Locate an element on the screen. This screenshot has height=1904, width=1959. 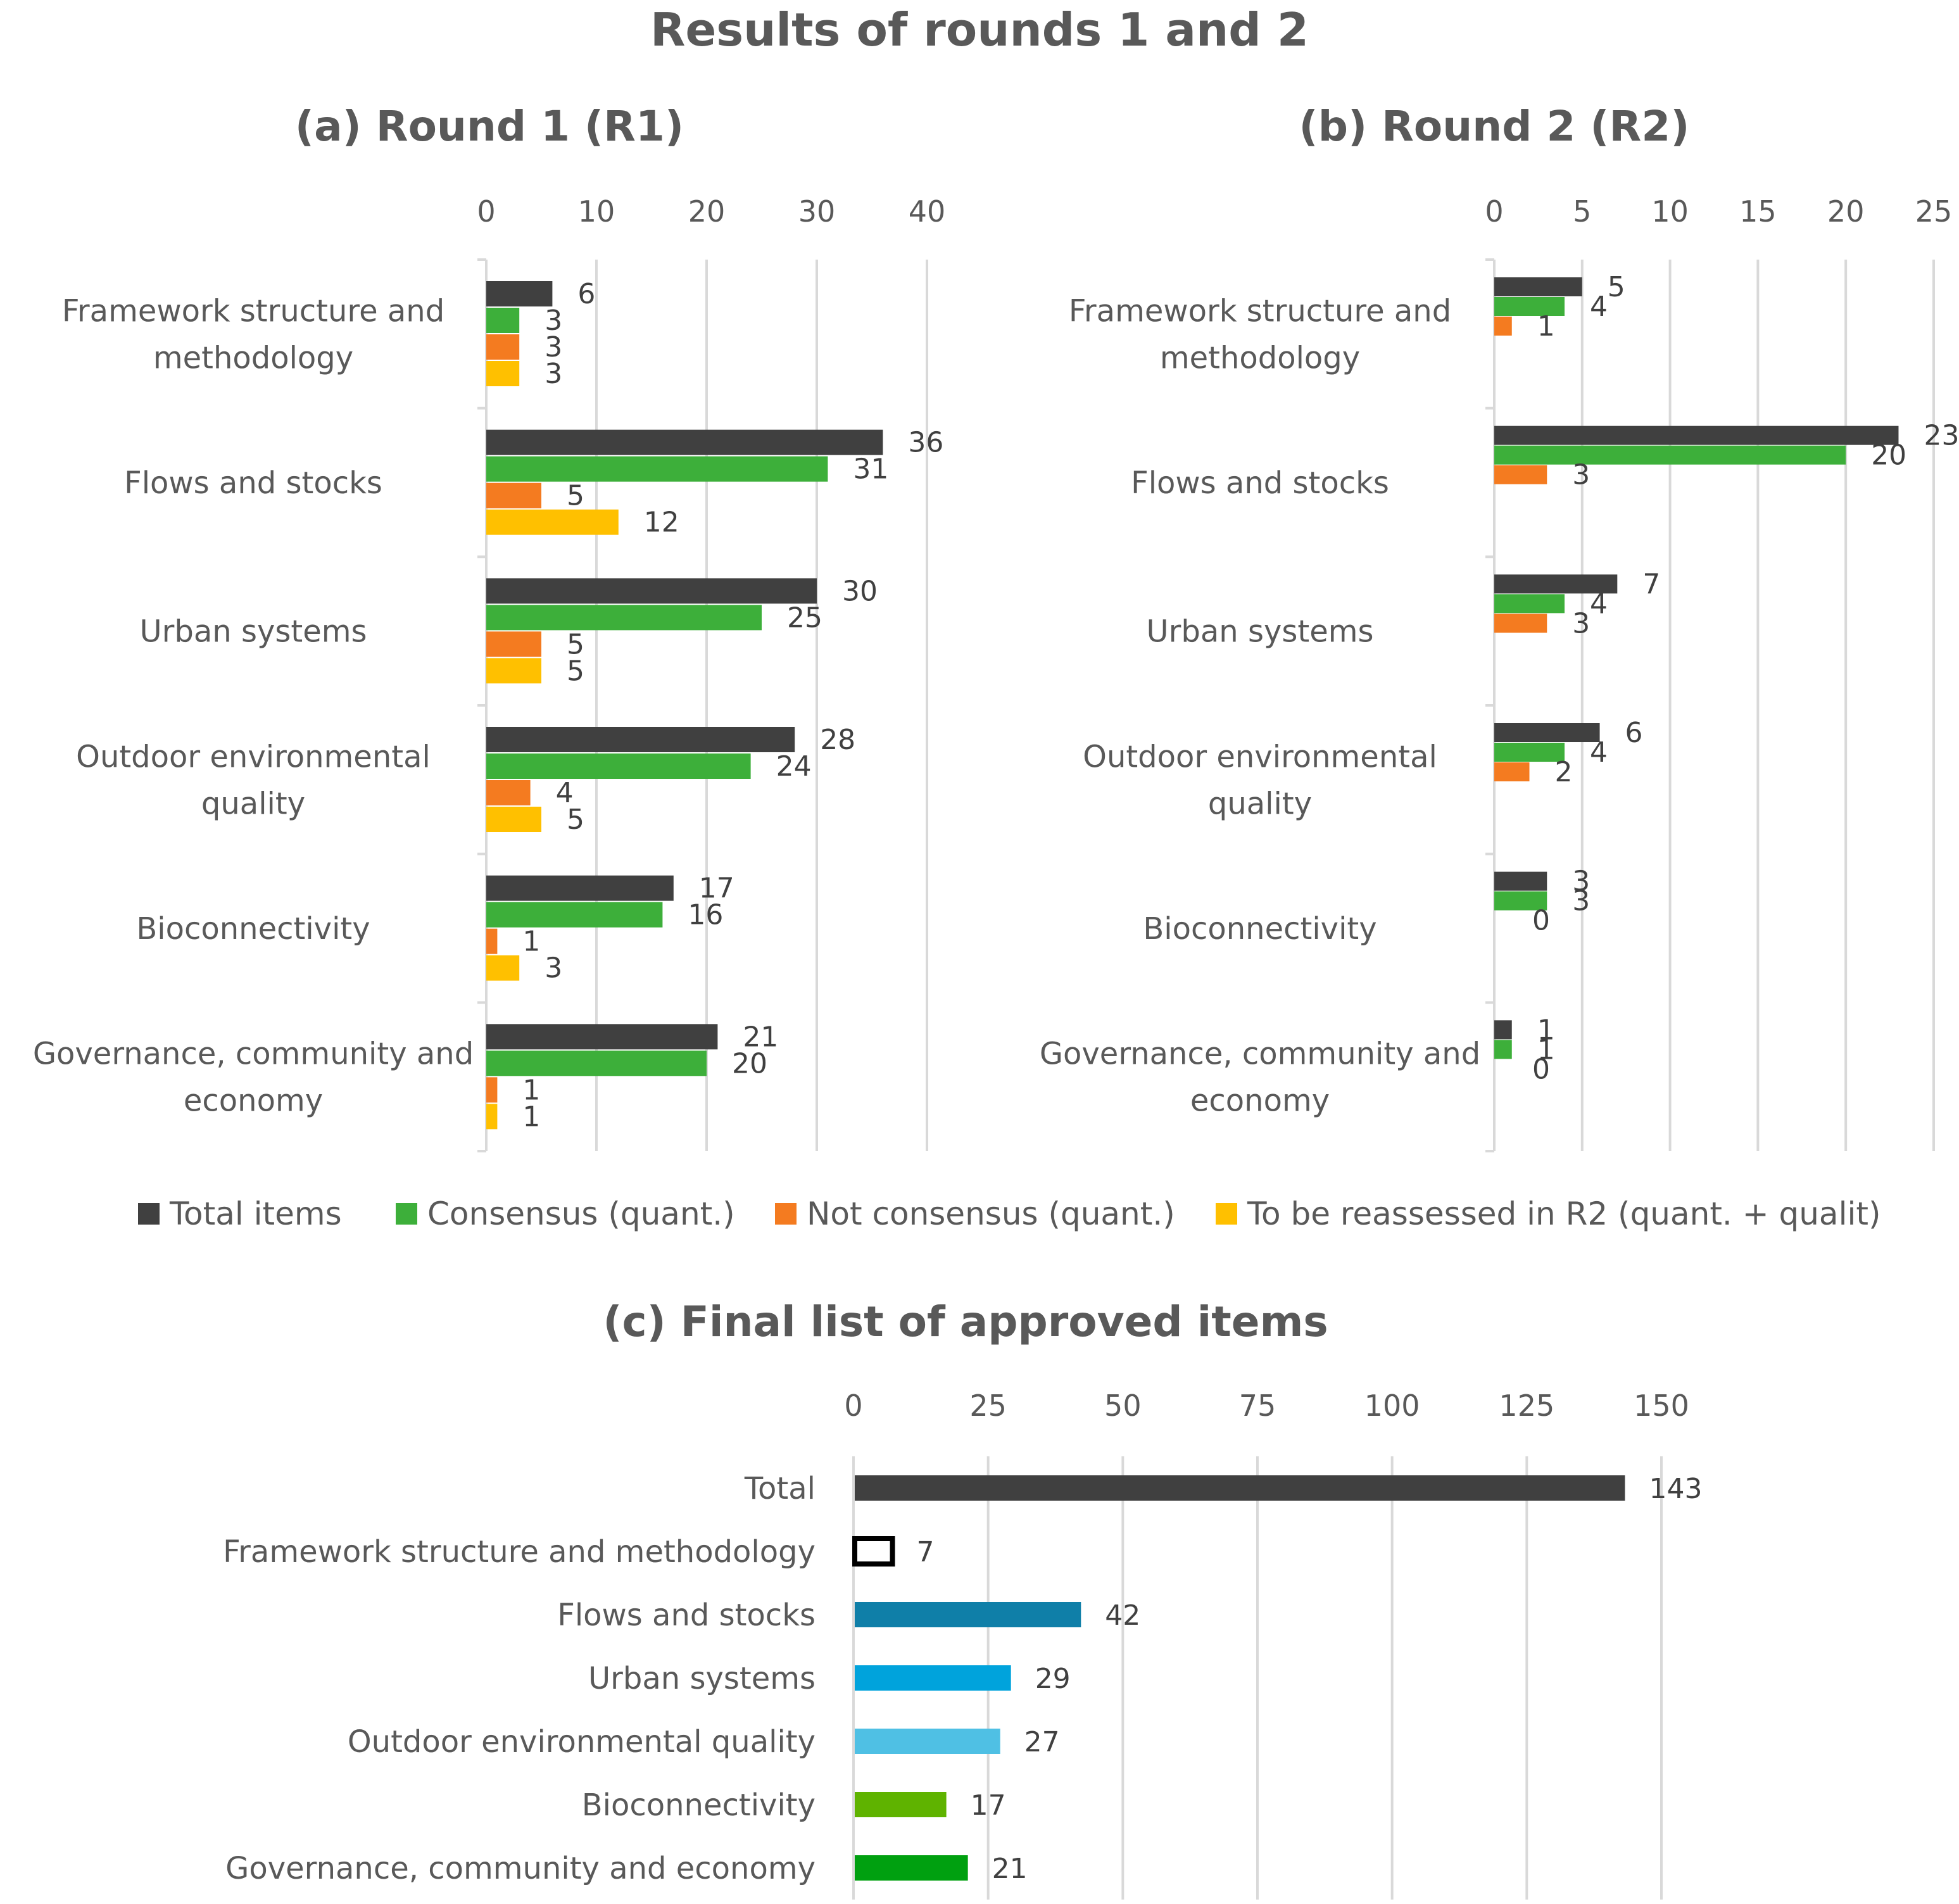
data-label: 16 is located at coordinates (705, 915).